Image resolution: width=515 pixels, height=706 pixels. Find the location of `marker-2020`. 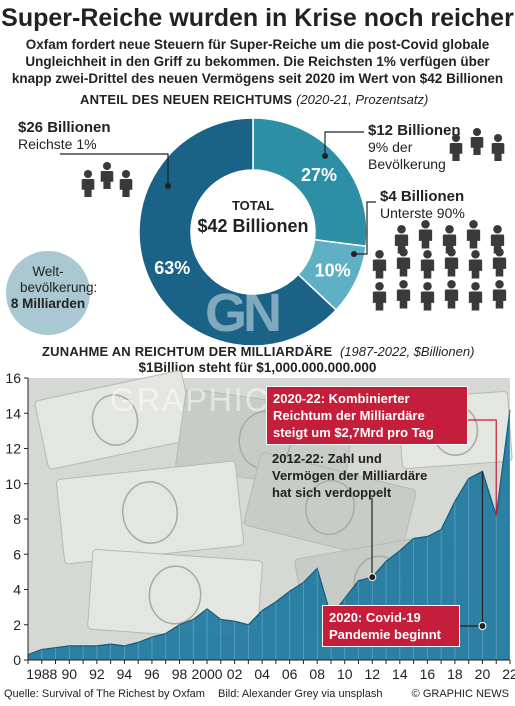

marker-2020 is located at coordinates (482, 626).